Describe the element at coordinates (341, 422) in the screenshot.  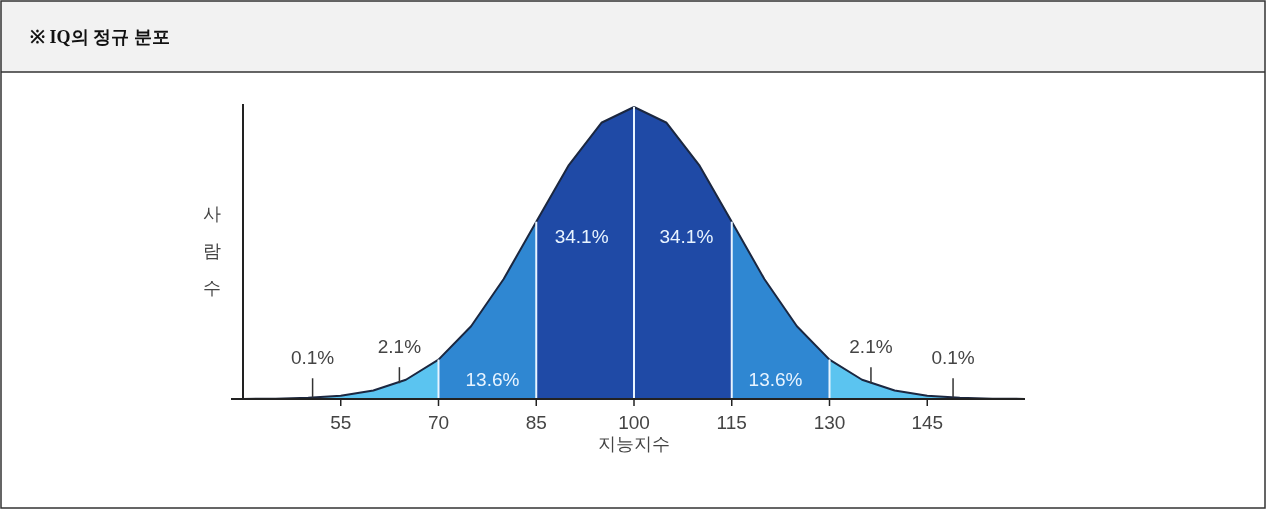
I see `x-tick-label: 55` at that location.